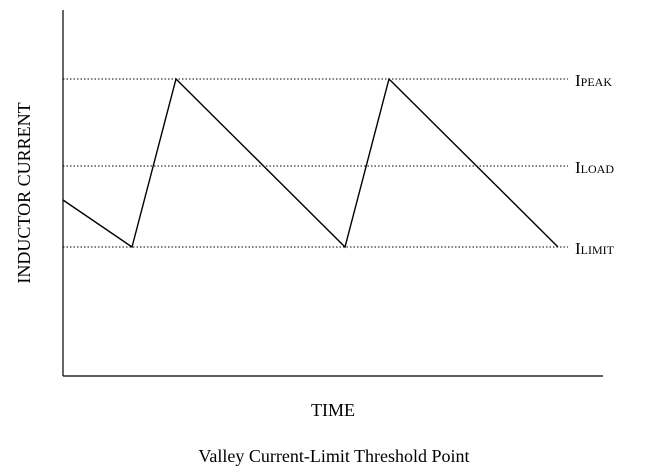 Image resolution: width=668 pixels, height=472 pixels. I want to click on y-axis-label: INDUCTOR CURRENT, so click(24, 192).